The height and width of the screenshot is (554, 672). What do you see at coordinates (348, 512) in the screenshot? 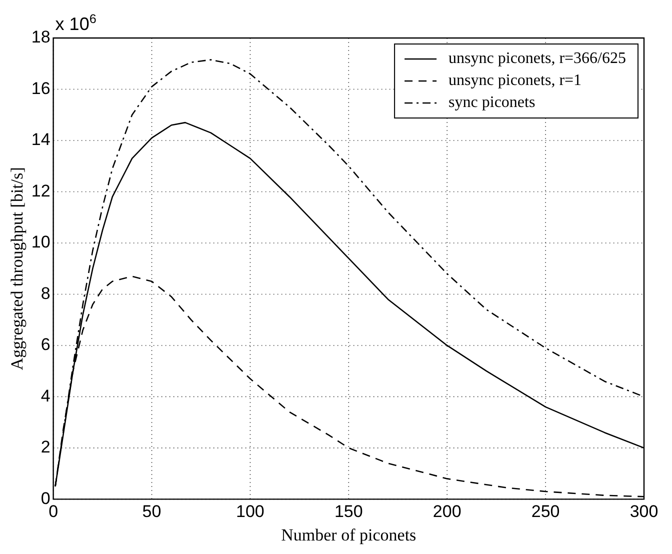
I see `x-tick-label: 150` at bounding box center [348, 512].